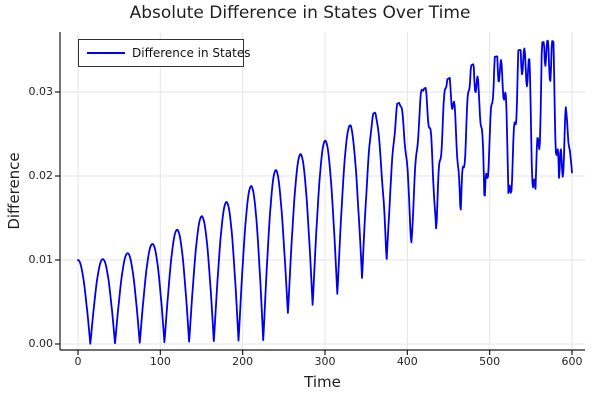  Describe the element at coordinates (325, 361) in the screenshot. I see `x-tick-label: 300` at that location.